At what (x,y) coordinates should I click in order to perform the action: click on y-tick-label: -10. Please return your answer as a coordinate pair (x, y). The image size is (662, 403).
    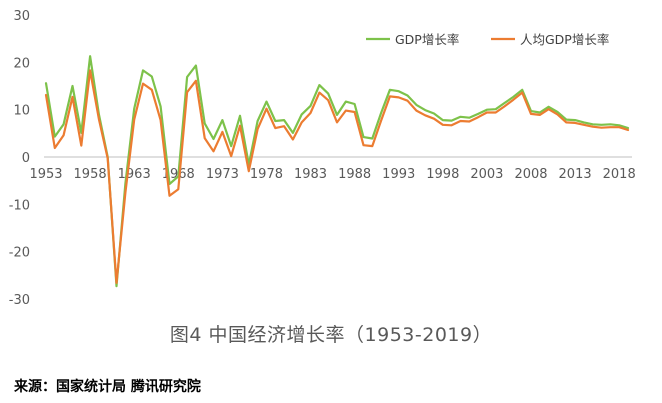
    Looking at the image, I should click on (19, 205).